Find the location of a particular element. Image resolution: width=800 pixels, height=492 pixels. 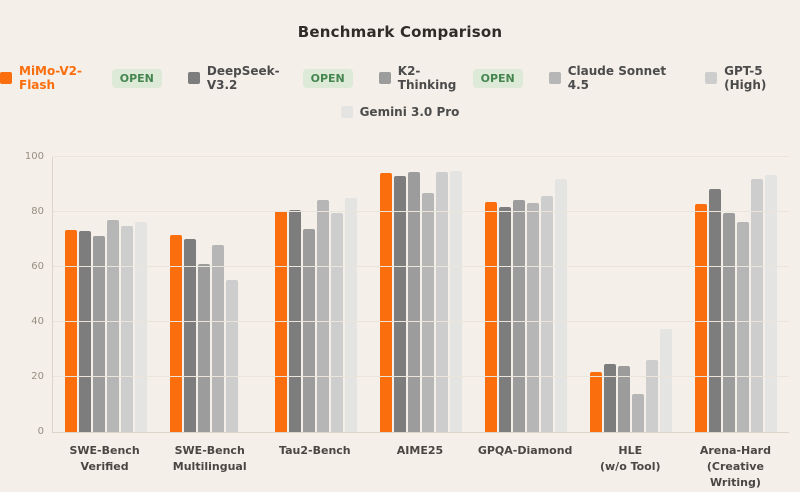

category-label-7: Arena-Hard (Creative Writing) is located at coordinates (735, 466).